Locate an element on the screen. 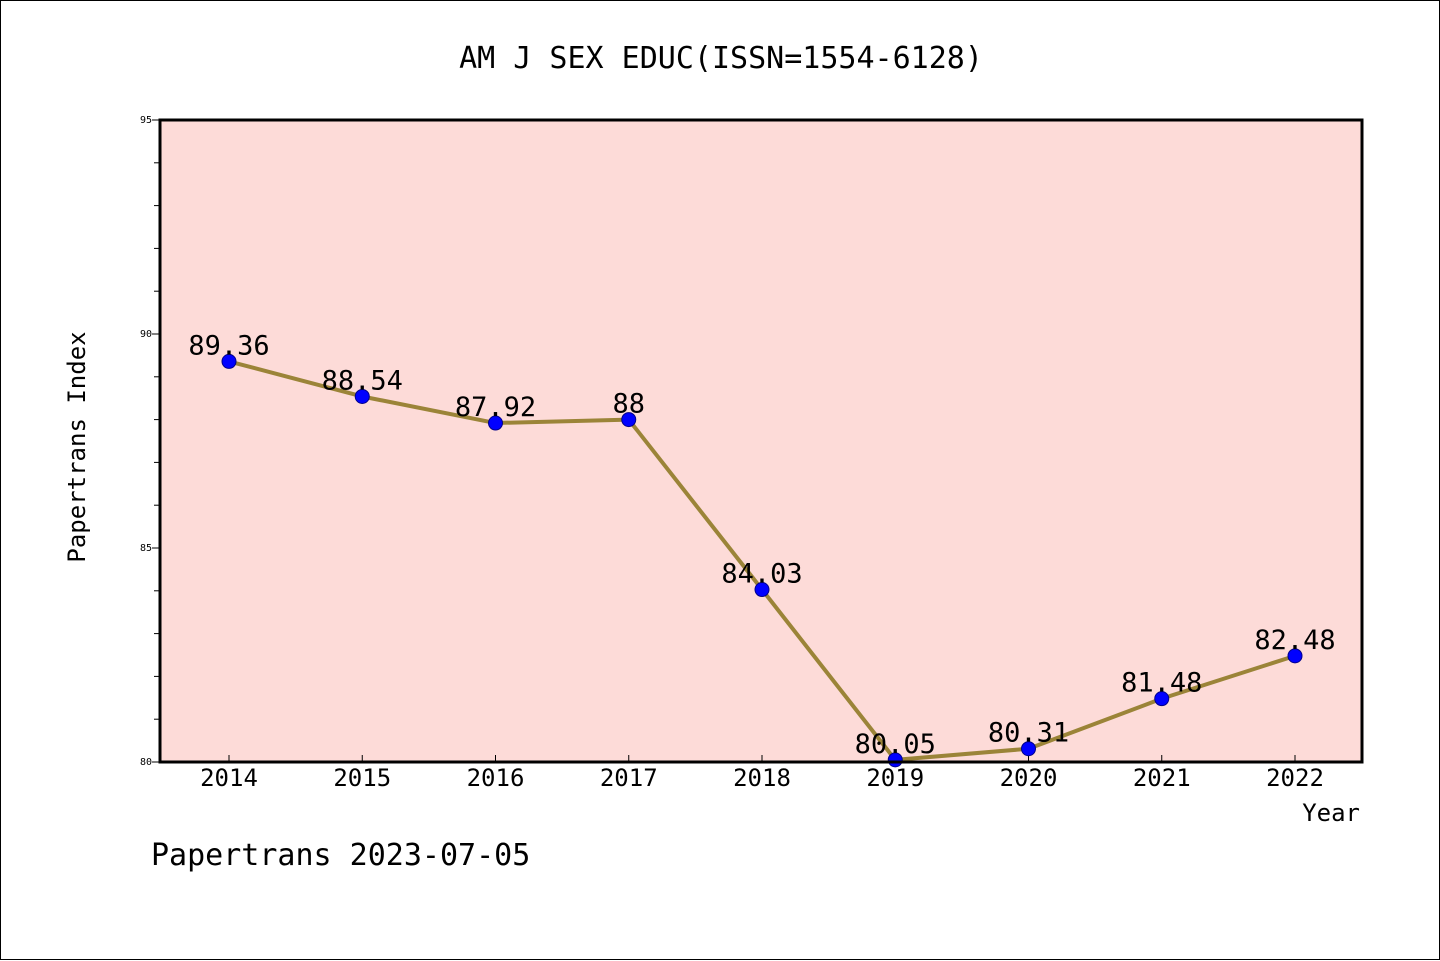 Image resolution: width=1440 pixels, height=961 pixels. data-label: 81.48 is located at coordinates (1161, 683).